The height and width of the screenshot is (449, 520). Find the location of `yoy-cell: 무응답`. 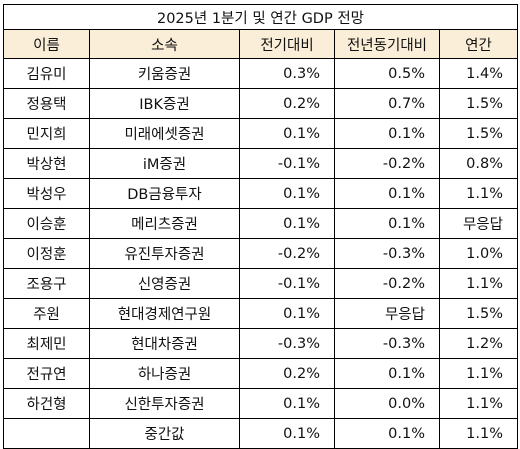

yoy-cell: 무응답 is located at coordinates (387, 313).